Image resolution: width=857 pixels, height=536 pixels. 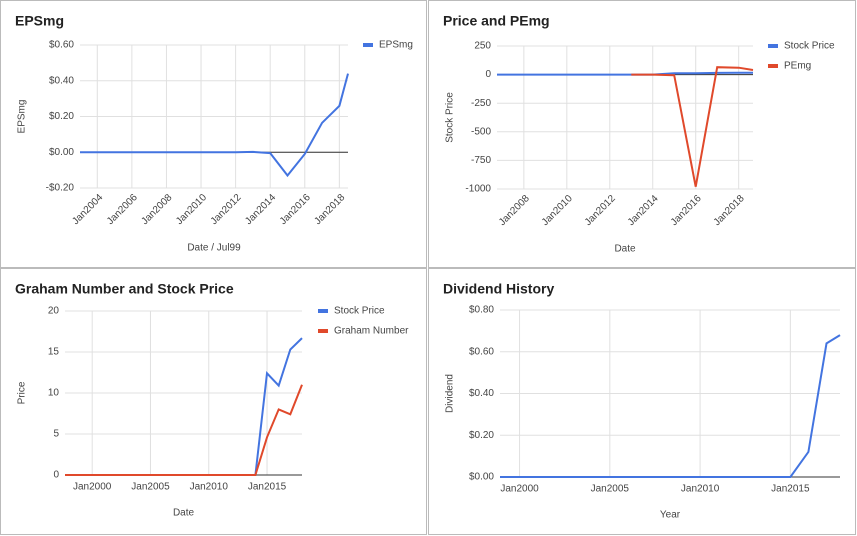 I want to click on y-tick-label: 10, so click(x=54, y=393).